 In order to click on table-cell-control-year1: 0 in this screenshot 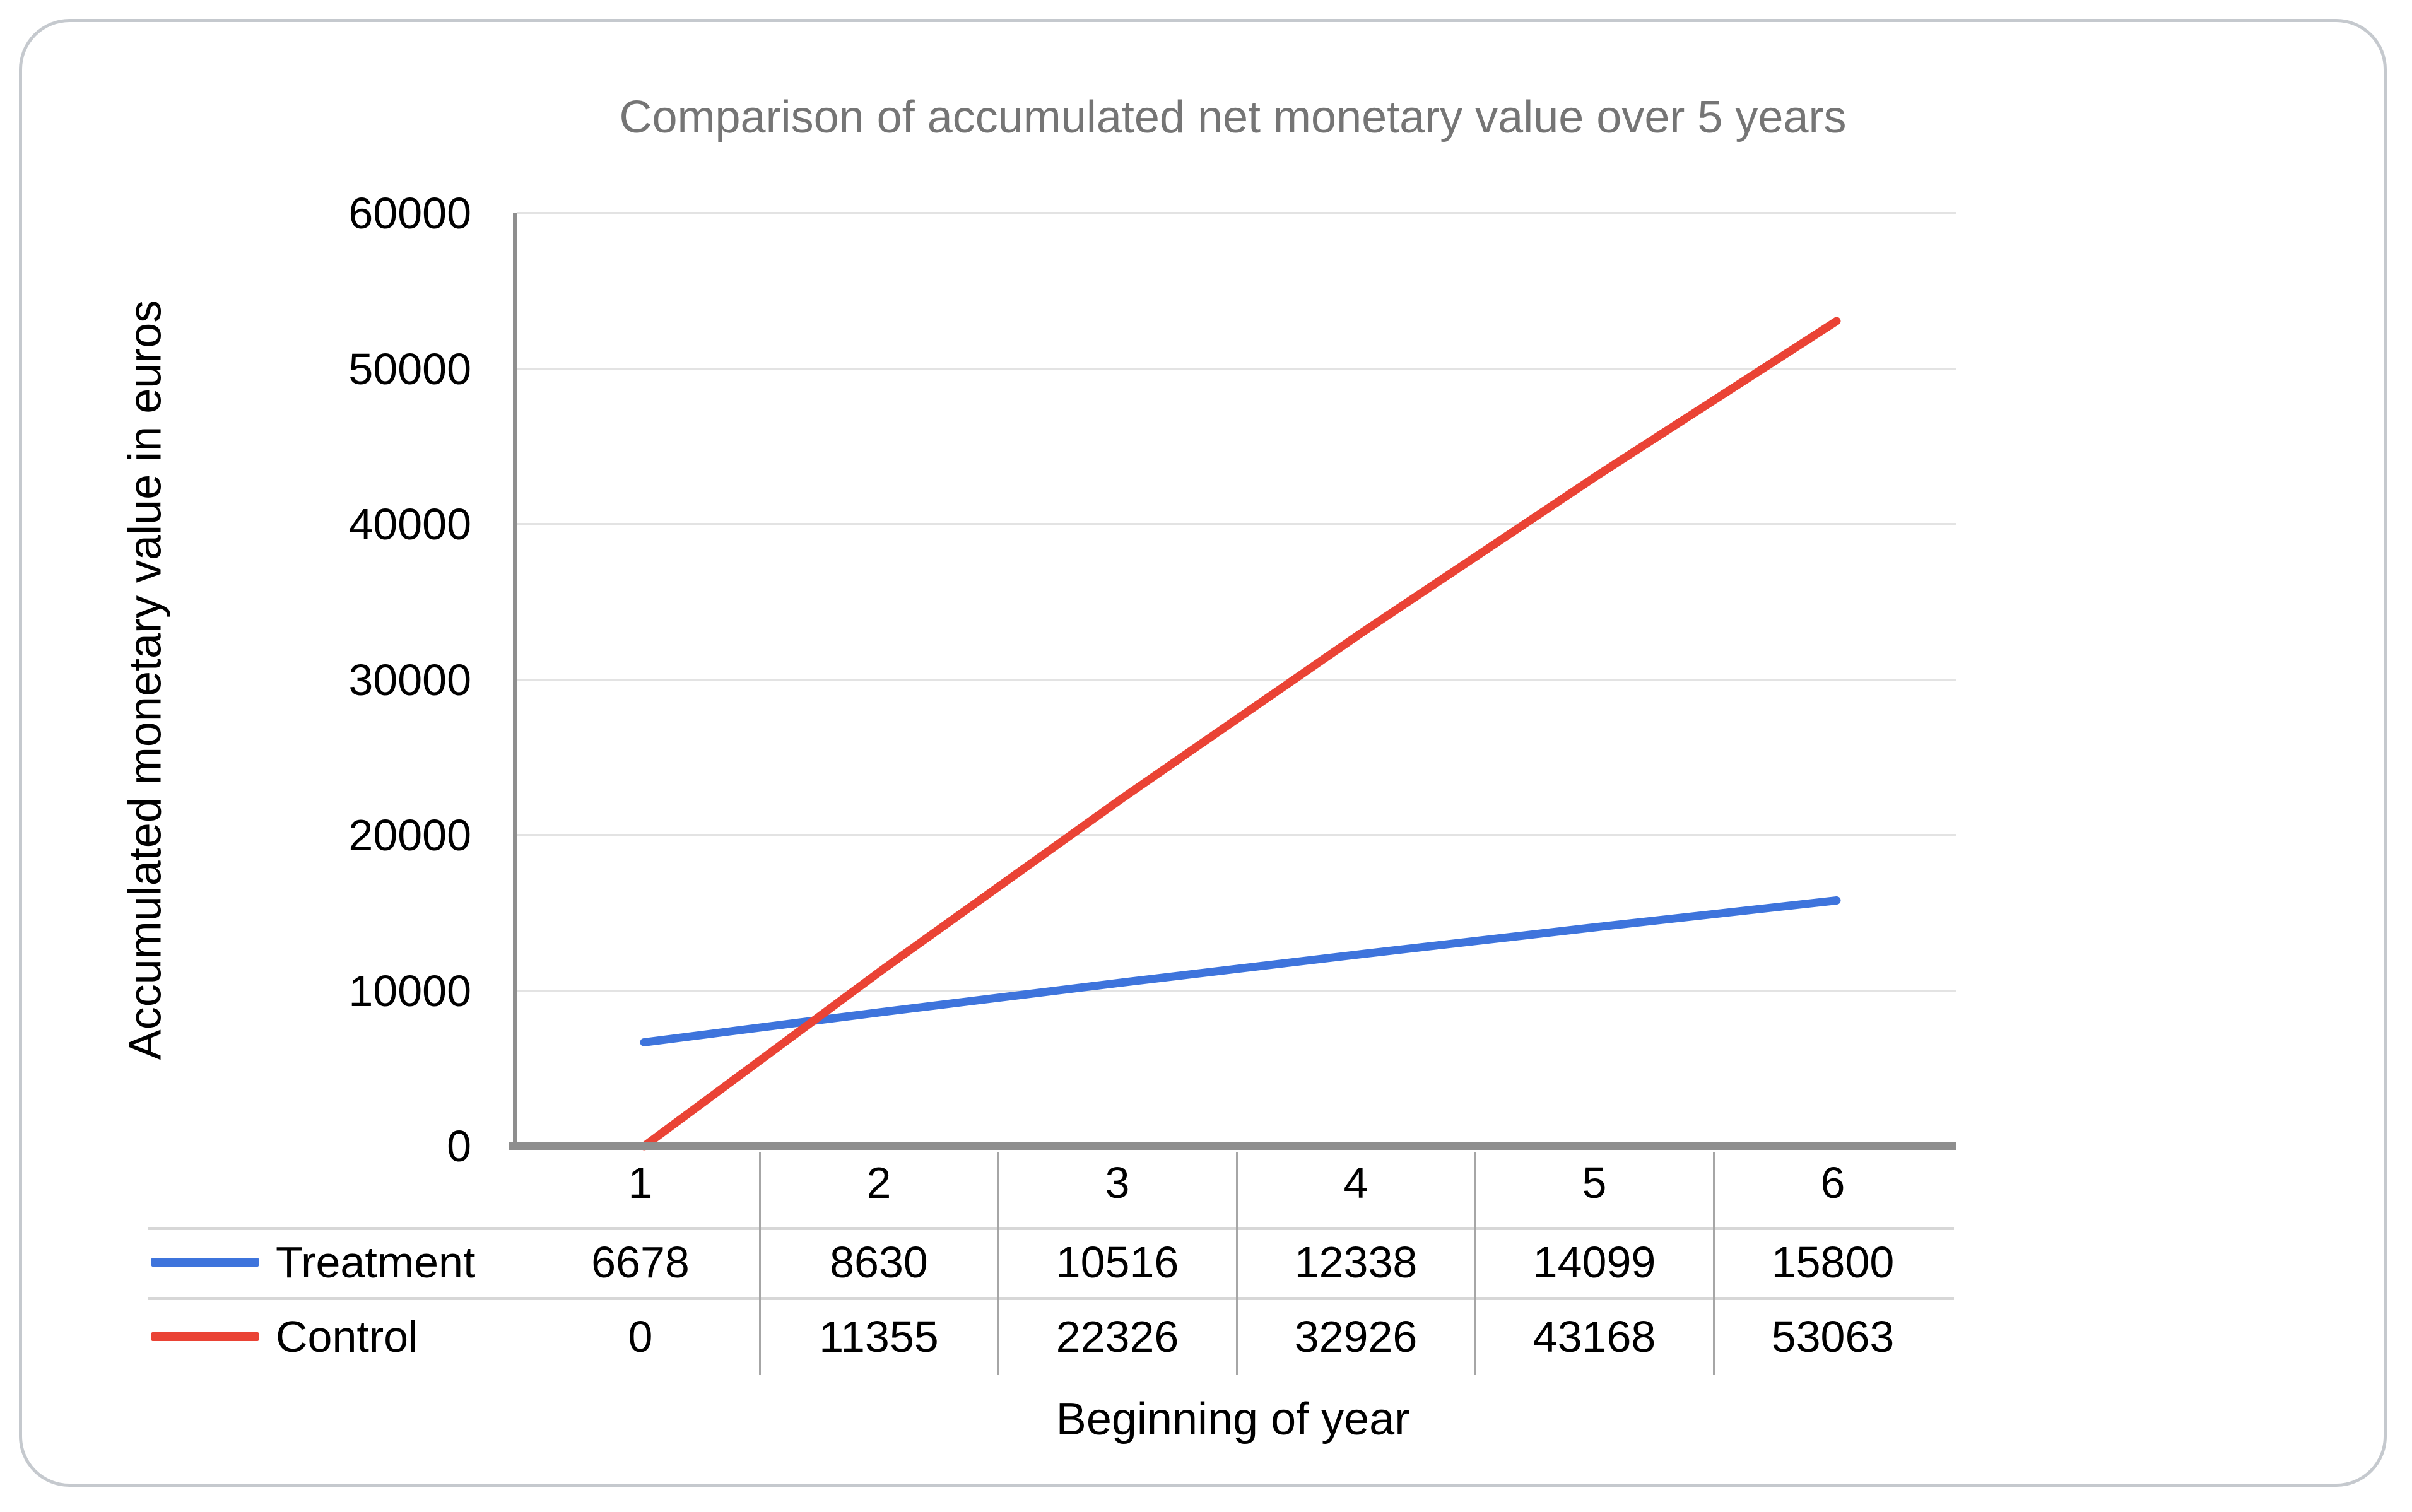, I will do `click(640, 1336)`.